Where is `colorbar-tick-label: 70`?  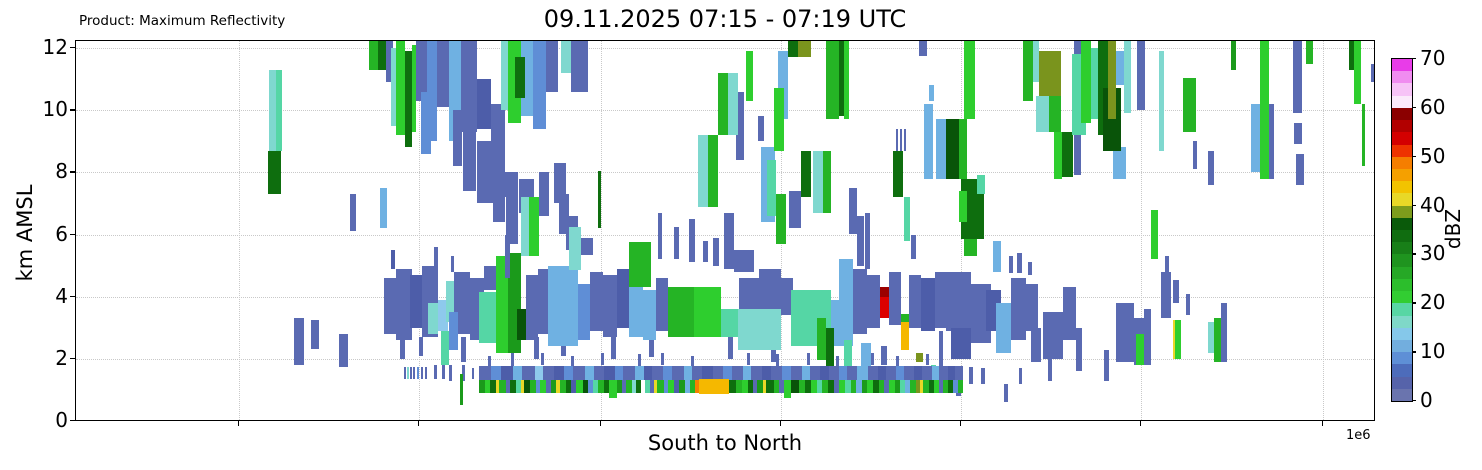
colorbar-tick-label: 70 is located at coordinates (1433, 58).